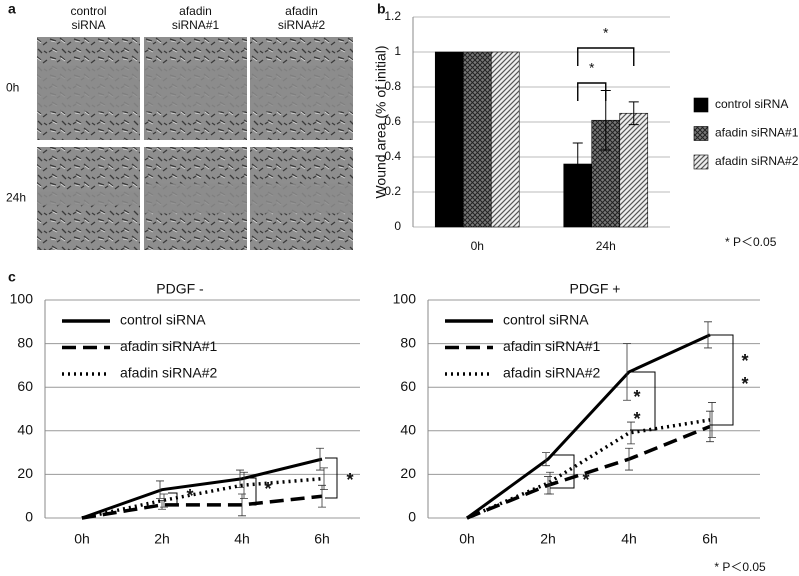 The width and height of the screenshot is (799, 576). I want to click on column-label: siRNA#2, so click(302, 25).